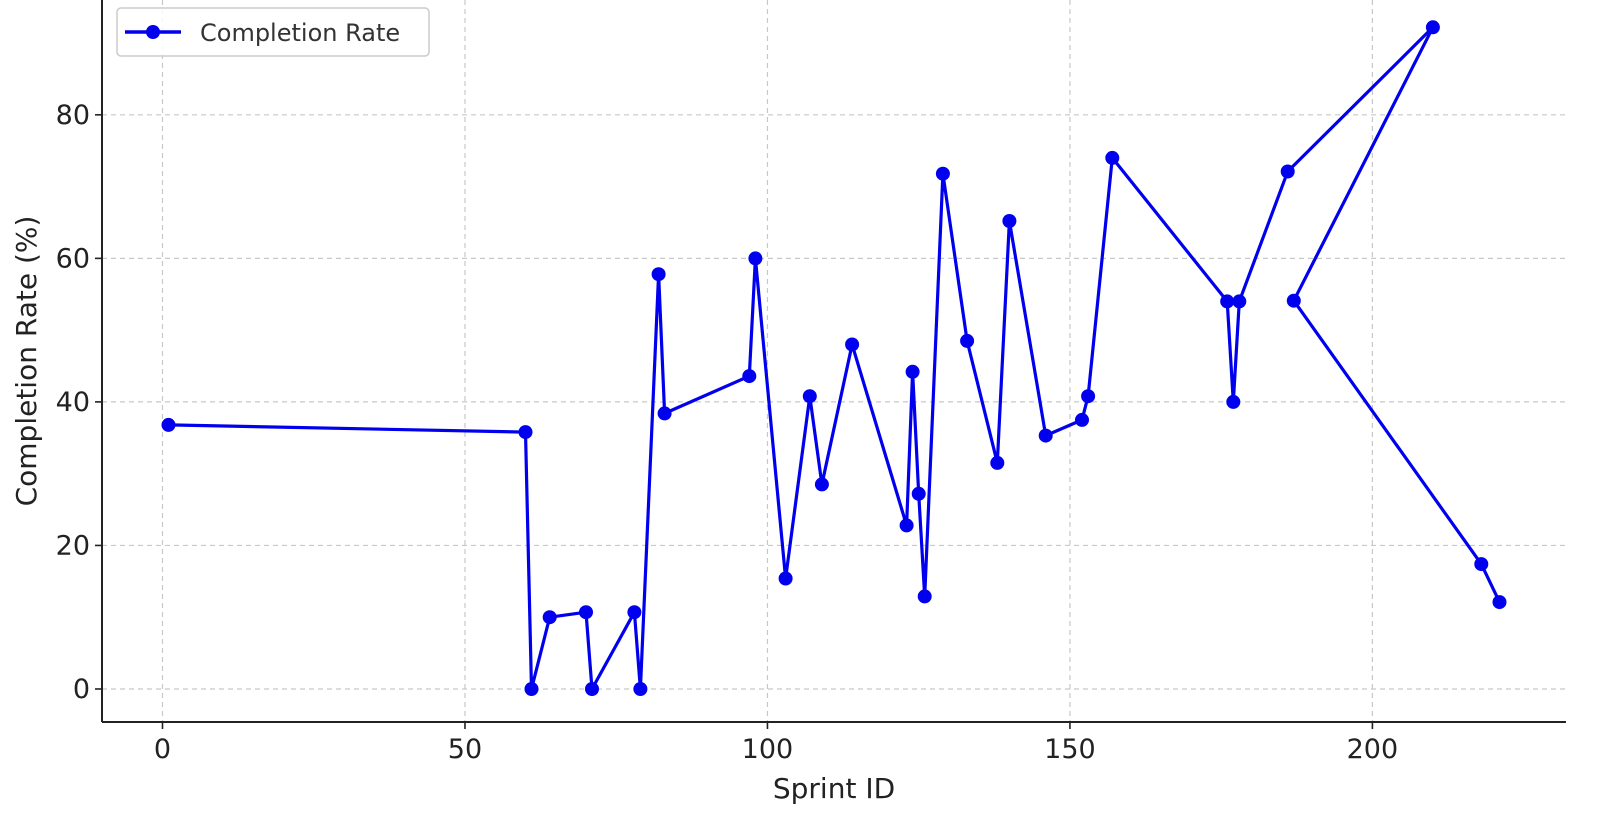 The width and height of the screenshot is (1598, 830). Describe the element at coordinates (153, 32) in the screenshot. I see `legend-marker-icon` at that location.